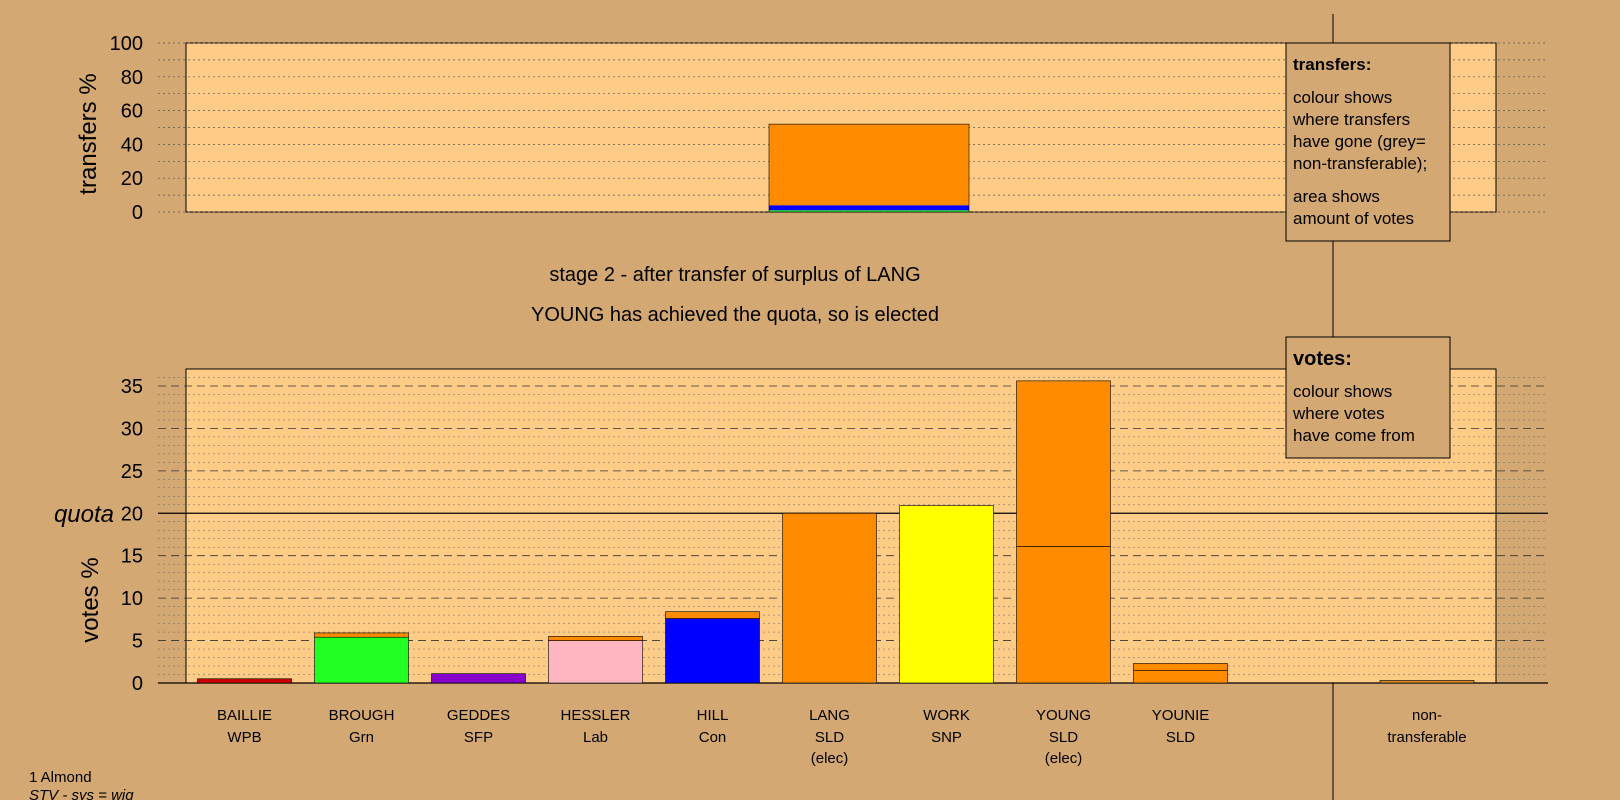  What do you see at coordinates (595, 715) in the screenshot?
I see `candidate-name: HESSLER` at bounding box center [595, 715].